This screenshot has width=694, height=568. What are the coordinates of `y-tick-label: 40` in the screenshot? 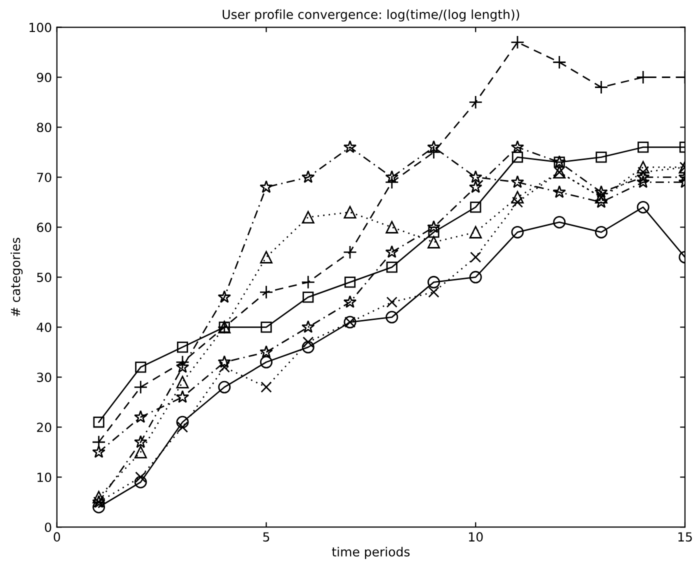 It's located at (44, 327).